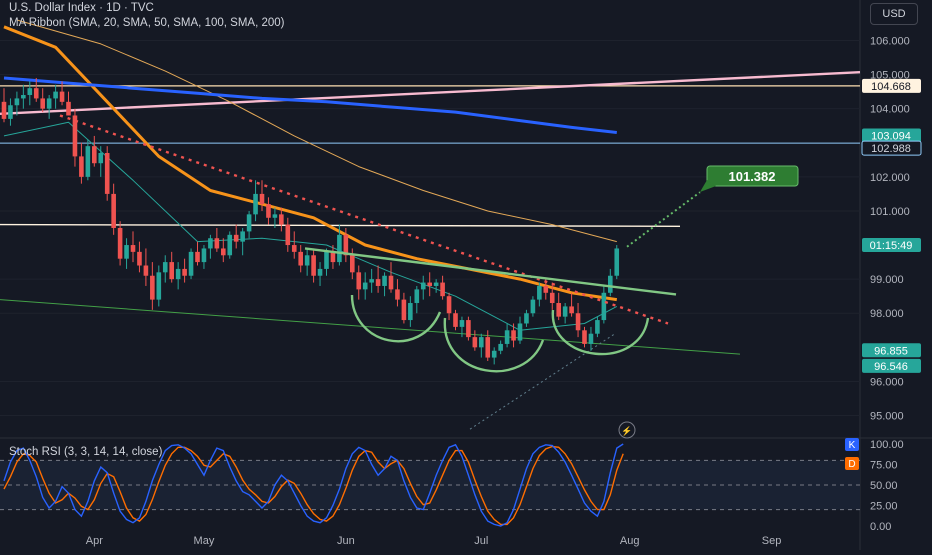 This screenshot has width=932, height=555. I want to click on y-tick-label: 96.000, so click(887, 382).